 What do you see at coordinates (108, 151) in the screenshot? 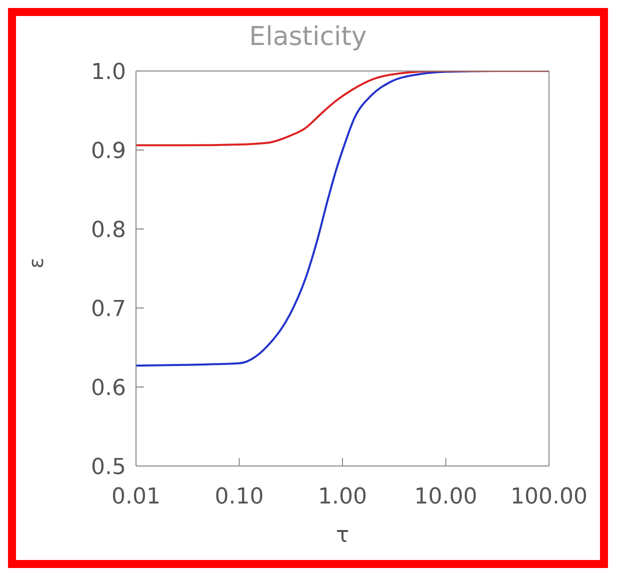
I see `y-tick-label: 0.9` at bounding box center [108, 151].